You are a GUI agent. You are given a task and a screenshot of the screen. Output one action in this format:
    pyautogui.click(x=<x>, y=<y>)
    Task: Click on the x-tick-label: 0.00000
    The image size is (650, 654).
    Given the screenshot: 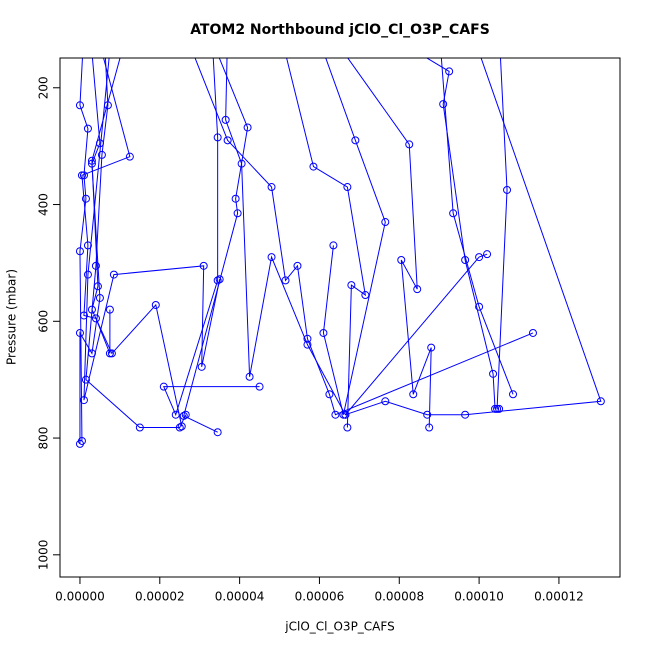 What is the action you would take?
    pyautogui.click(x=80, y=597)
    